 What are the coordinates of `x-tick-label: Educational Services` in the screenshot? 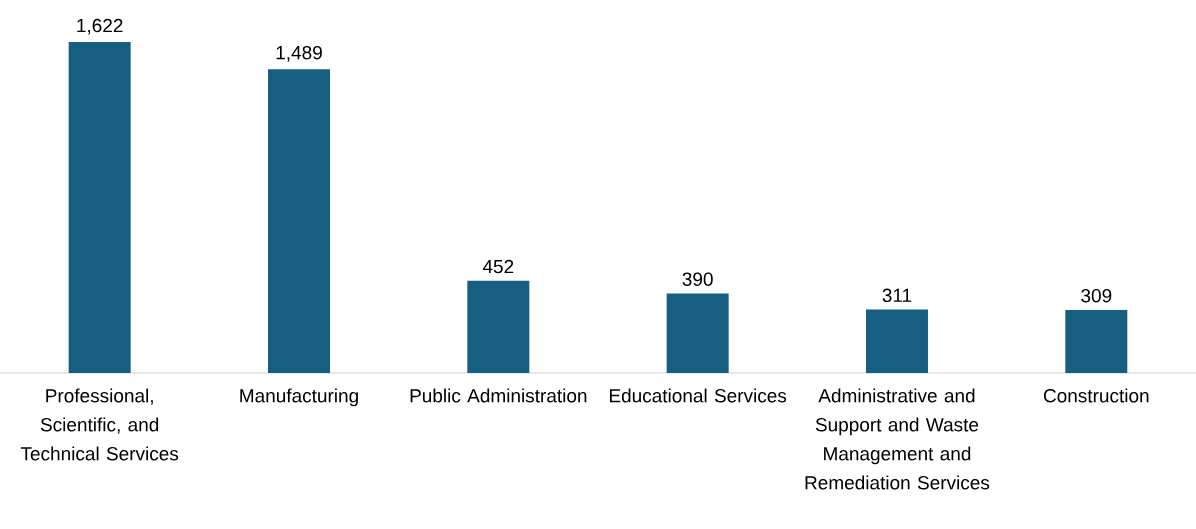 It's located at (698, 395).